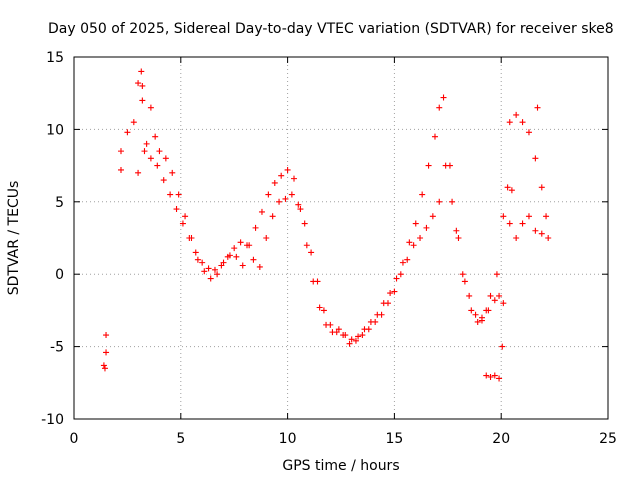 Image resolution: width=640 pixels, height=480 pixels. I want to click on y-tick-label: 5, so click(59, 203).